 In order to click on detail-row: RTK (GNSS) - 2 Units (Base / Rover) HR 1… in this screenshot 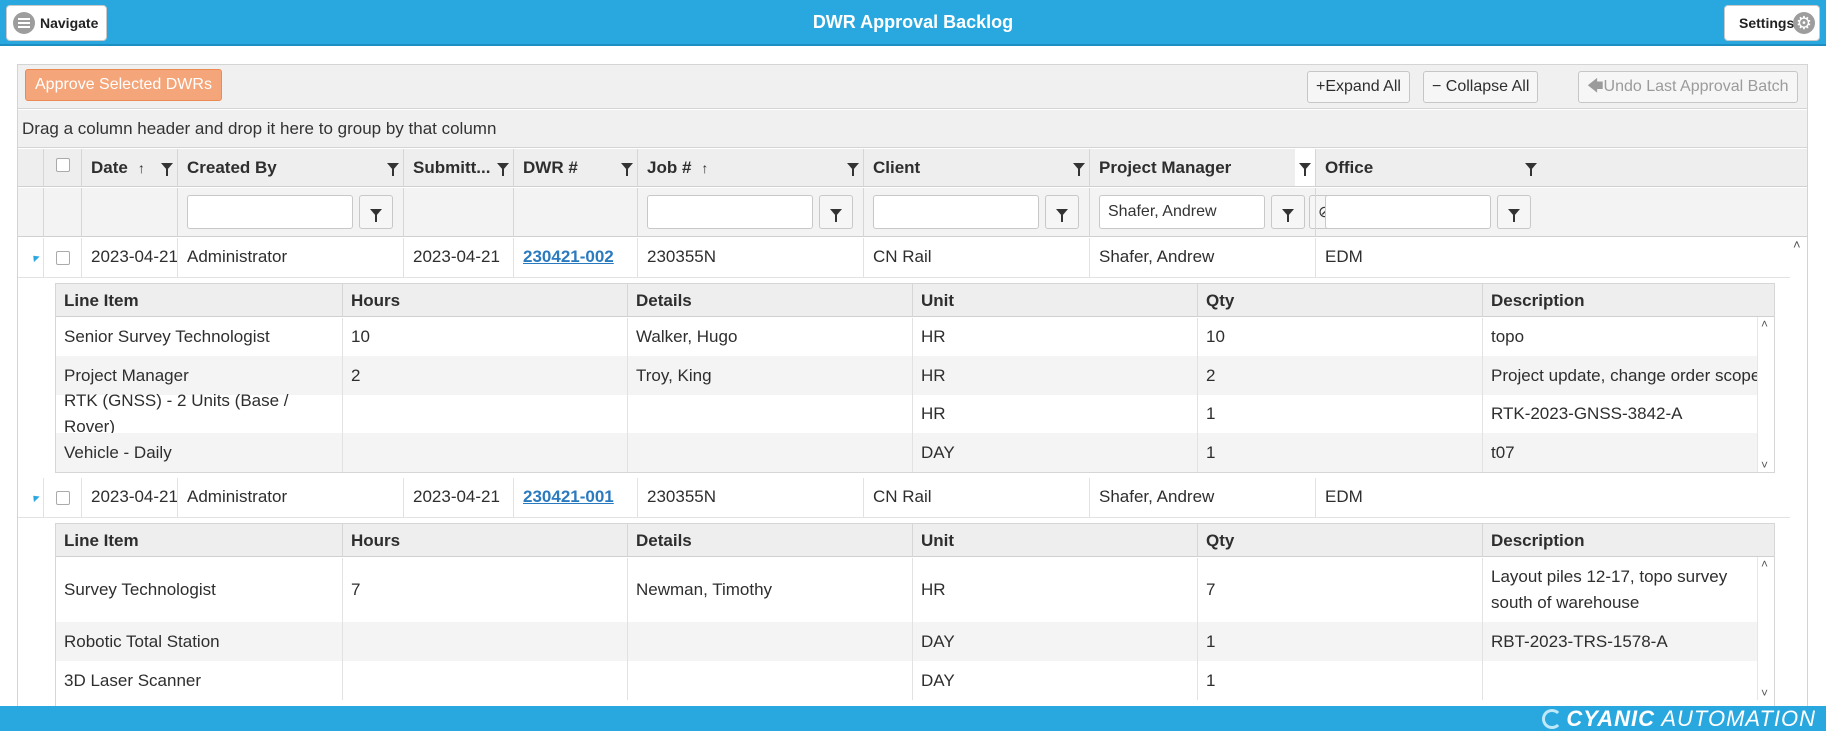, I will do `click(907, 413)`.